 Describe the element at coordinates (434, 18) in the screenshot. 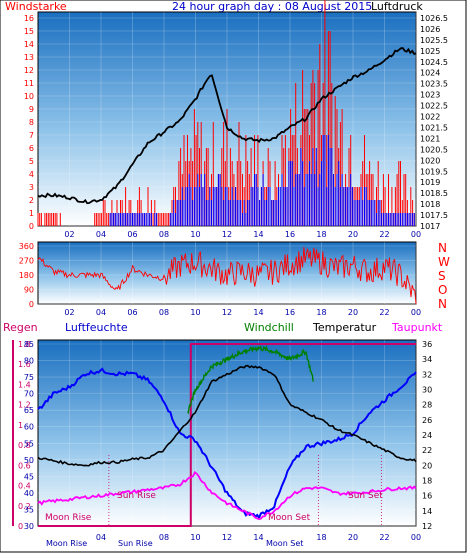

I see `top-right-tick-label: 1026.5` at that location.